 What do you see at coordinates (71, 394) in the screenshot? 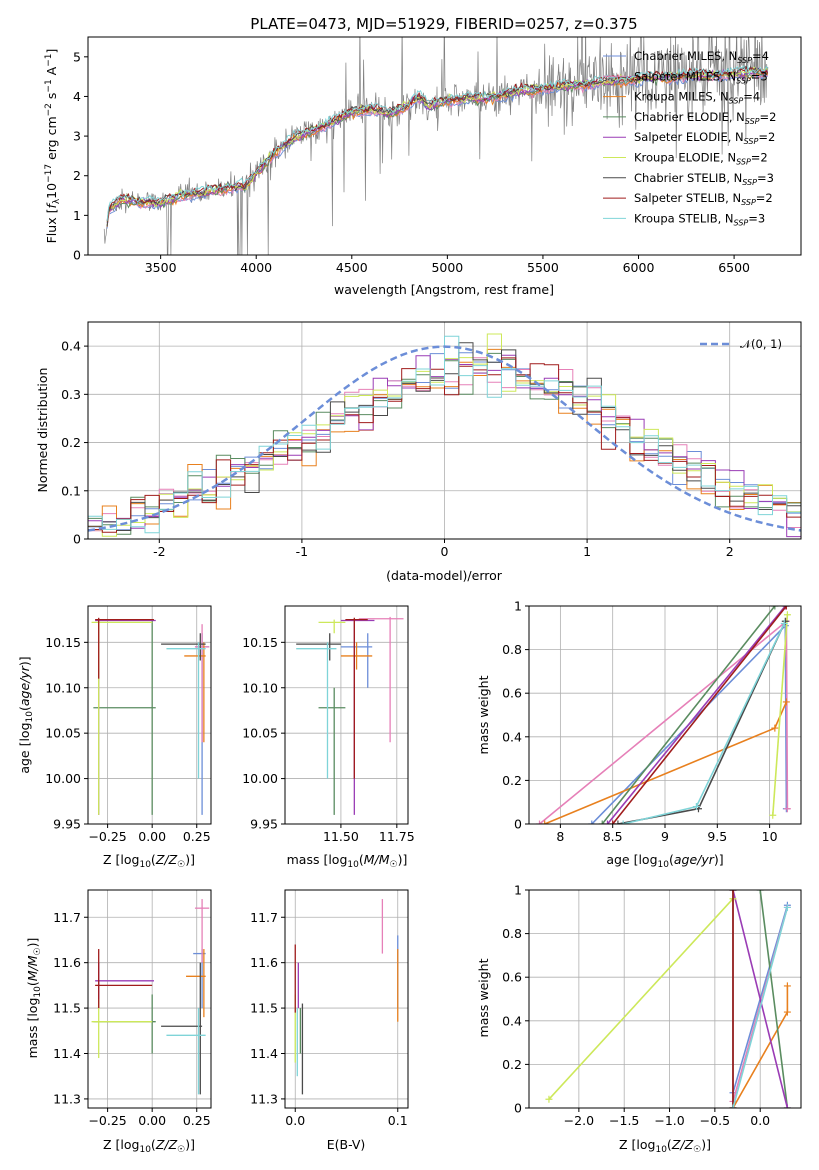
I see `y-tick-label: 0.3` at bounding box center [71, 394].